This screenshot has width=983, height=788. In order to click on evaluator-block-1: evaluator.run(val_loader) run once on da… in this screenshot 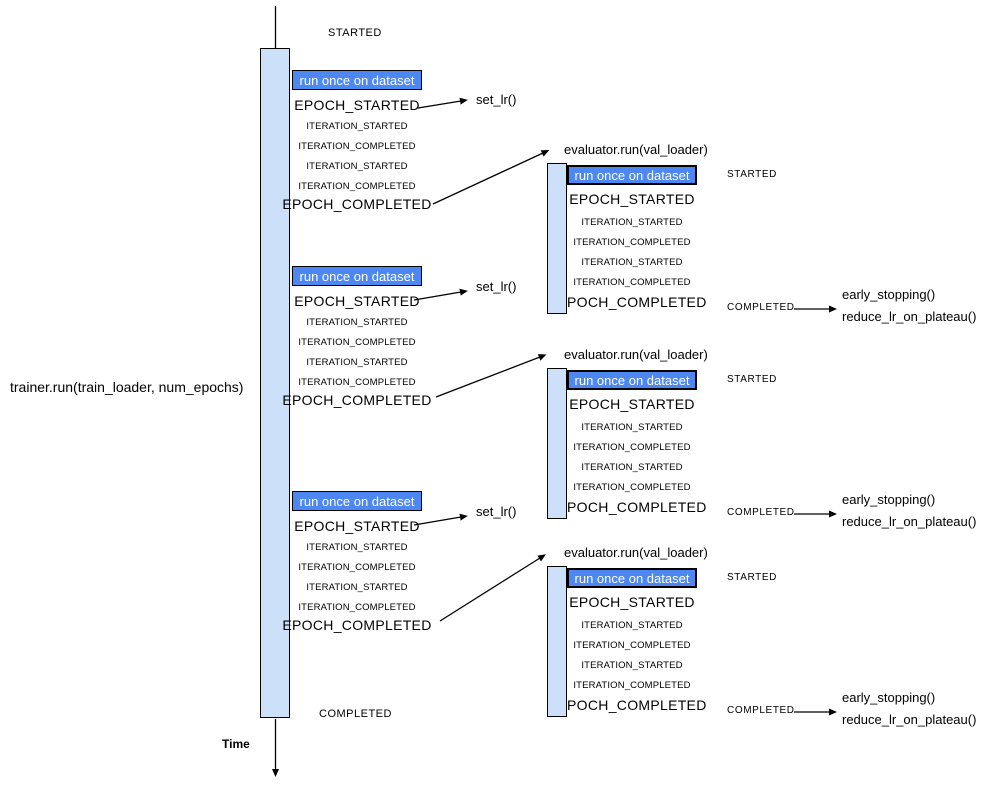, I will do `click(765, 241)`.